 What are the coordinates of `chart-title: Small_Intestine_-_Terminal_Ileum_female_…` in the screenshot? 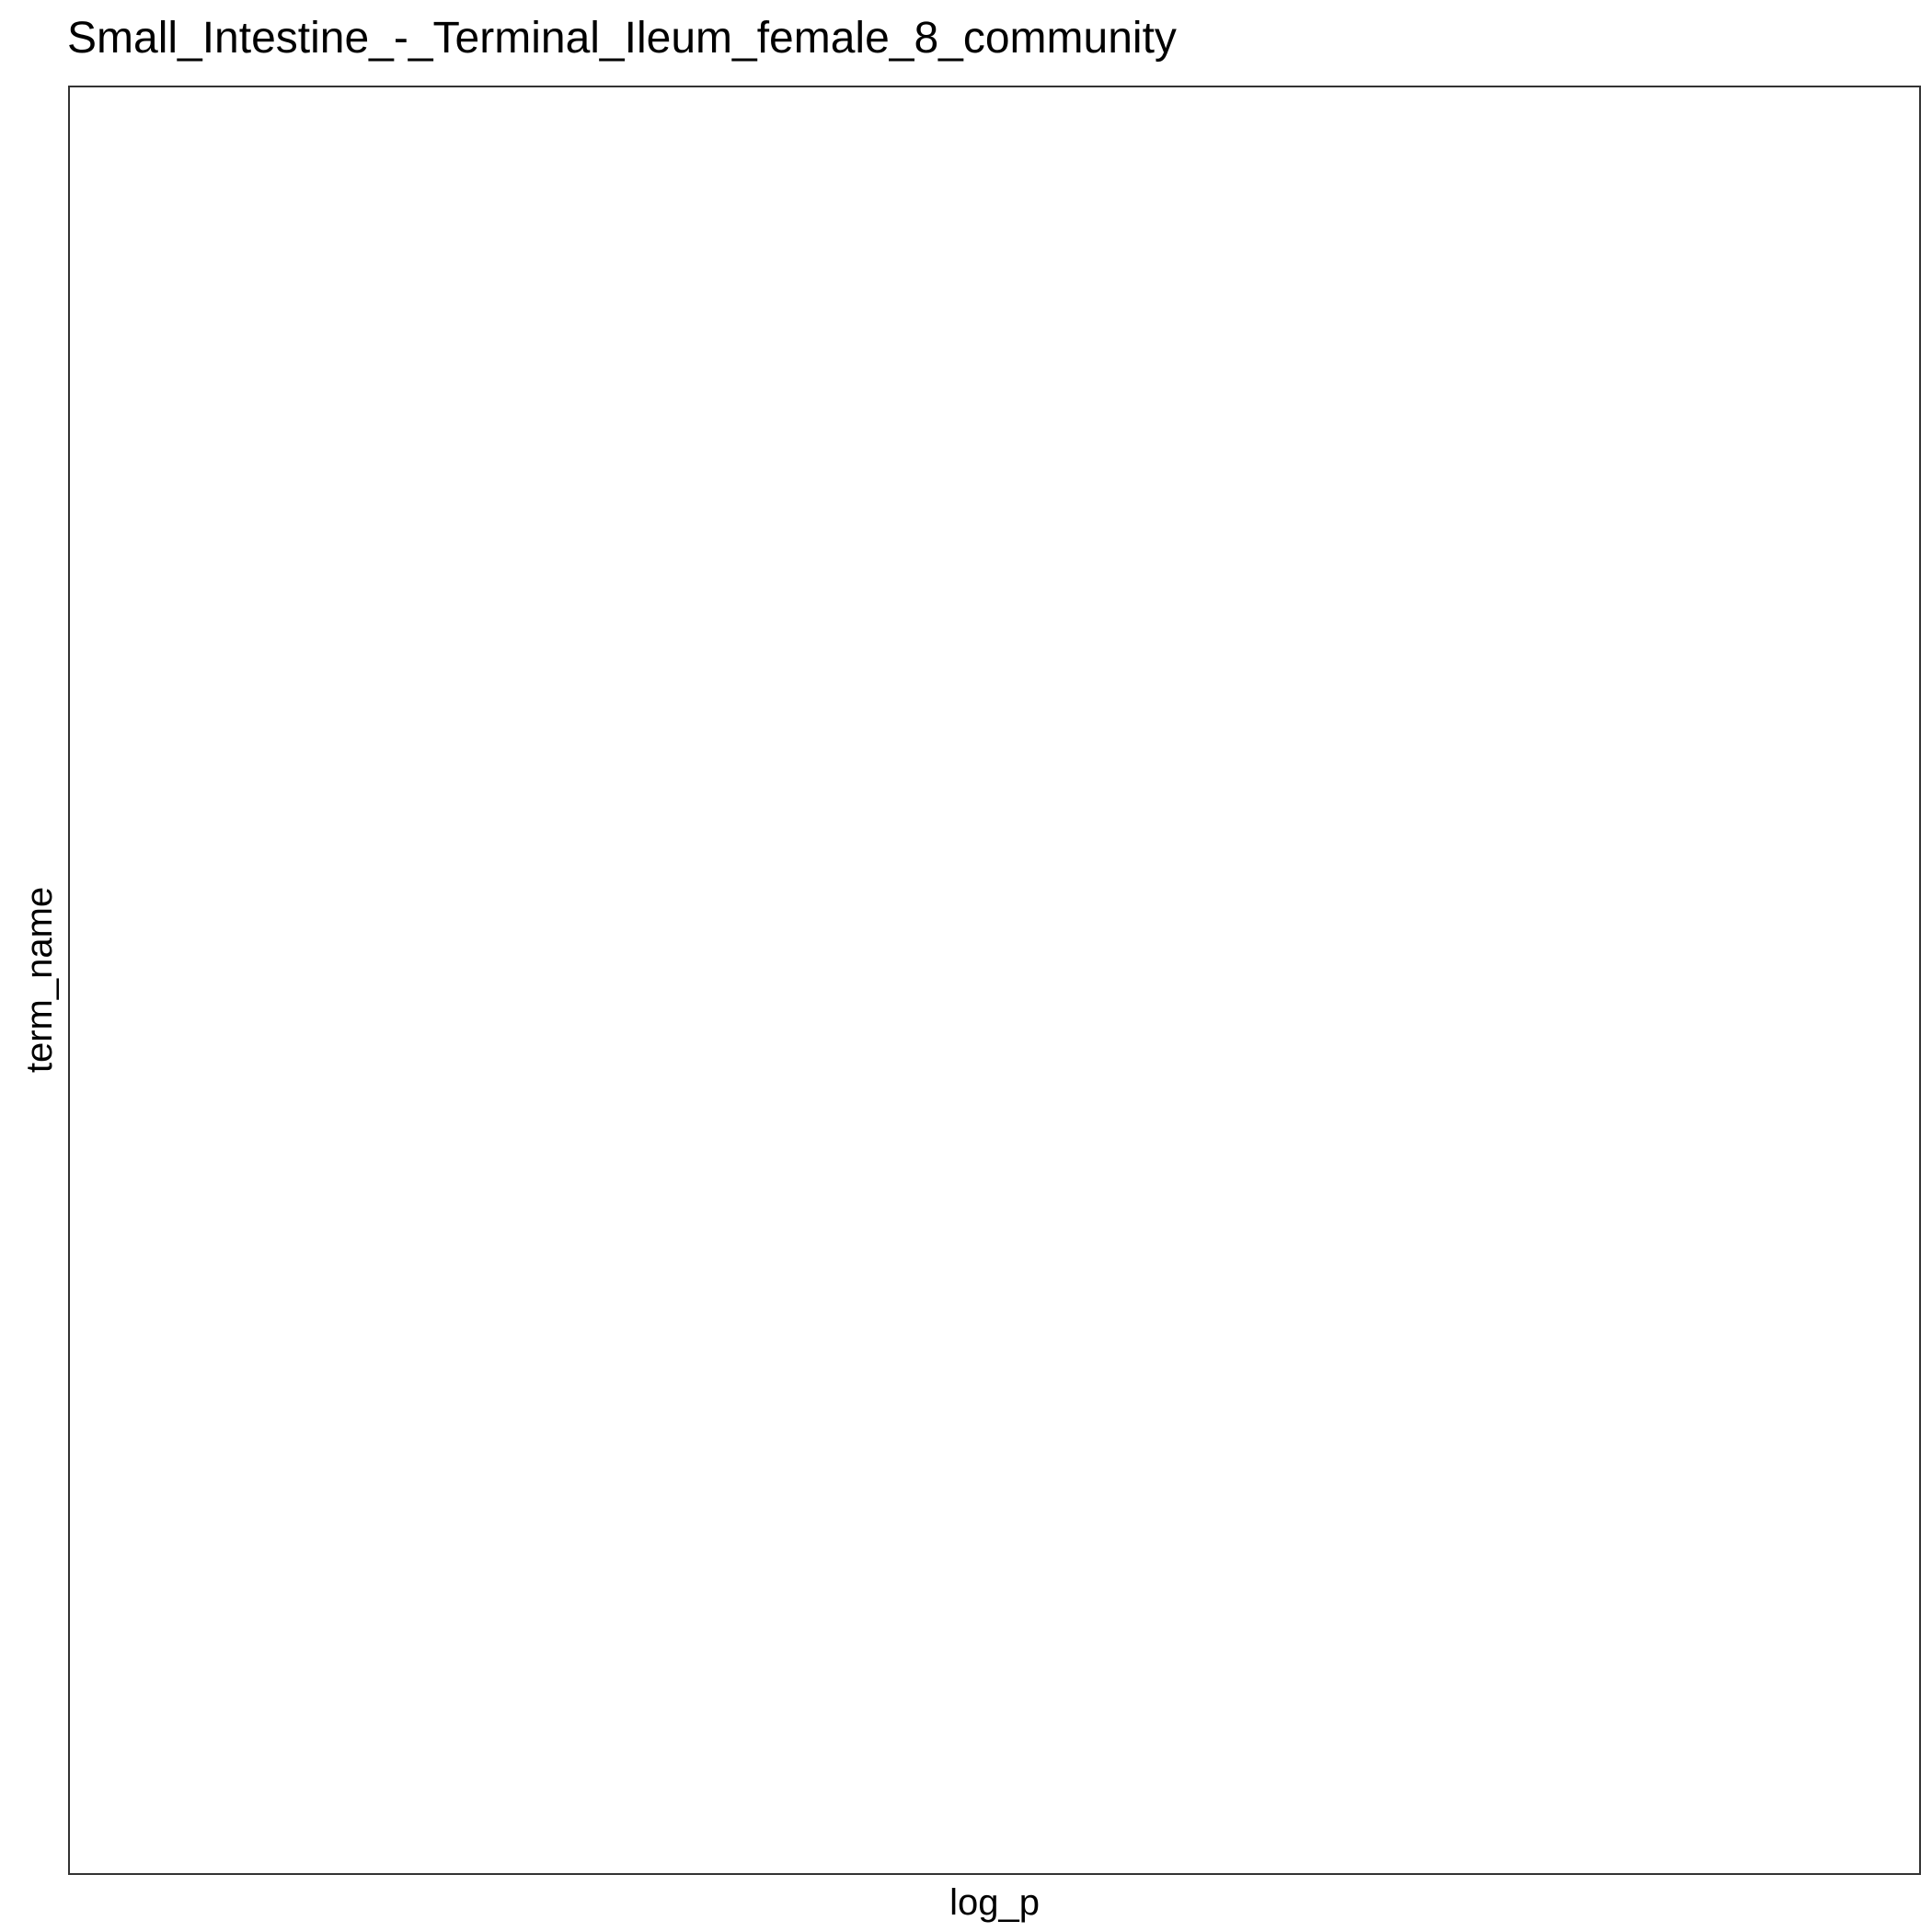 It's located at (622, 38).